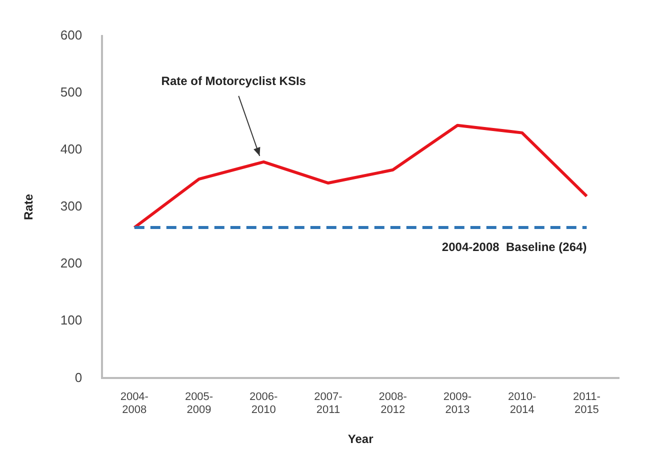 The width and height of the screenshot is (647, 459). What do you see at coordinates (71, 92) in the screenshot?
I see `y-tick-label: 500` at bounding box center [71, 92].